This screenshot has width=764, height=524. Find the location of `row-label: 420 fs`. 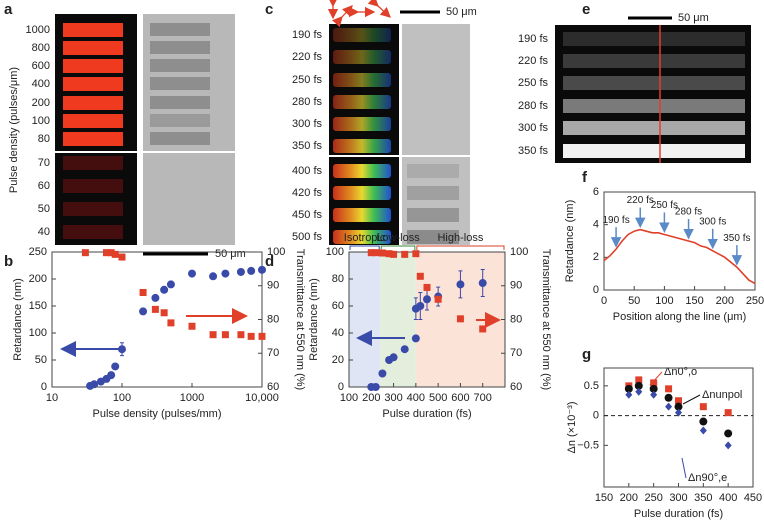

row-label: 420 fs is located at coordinates (307, 193).